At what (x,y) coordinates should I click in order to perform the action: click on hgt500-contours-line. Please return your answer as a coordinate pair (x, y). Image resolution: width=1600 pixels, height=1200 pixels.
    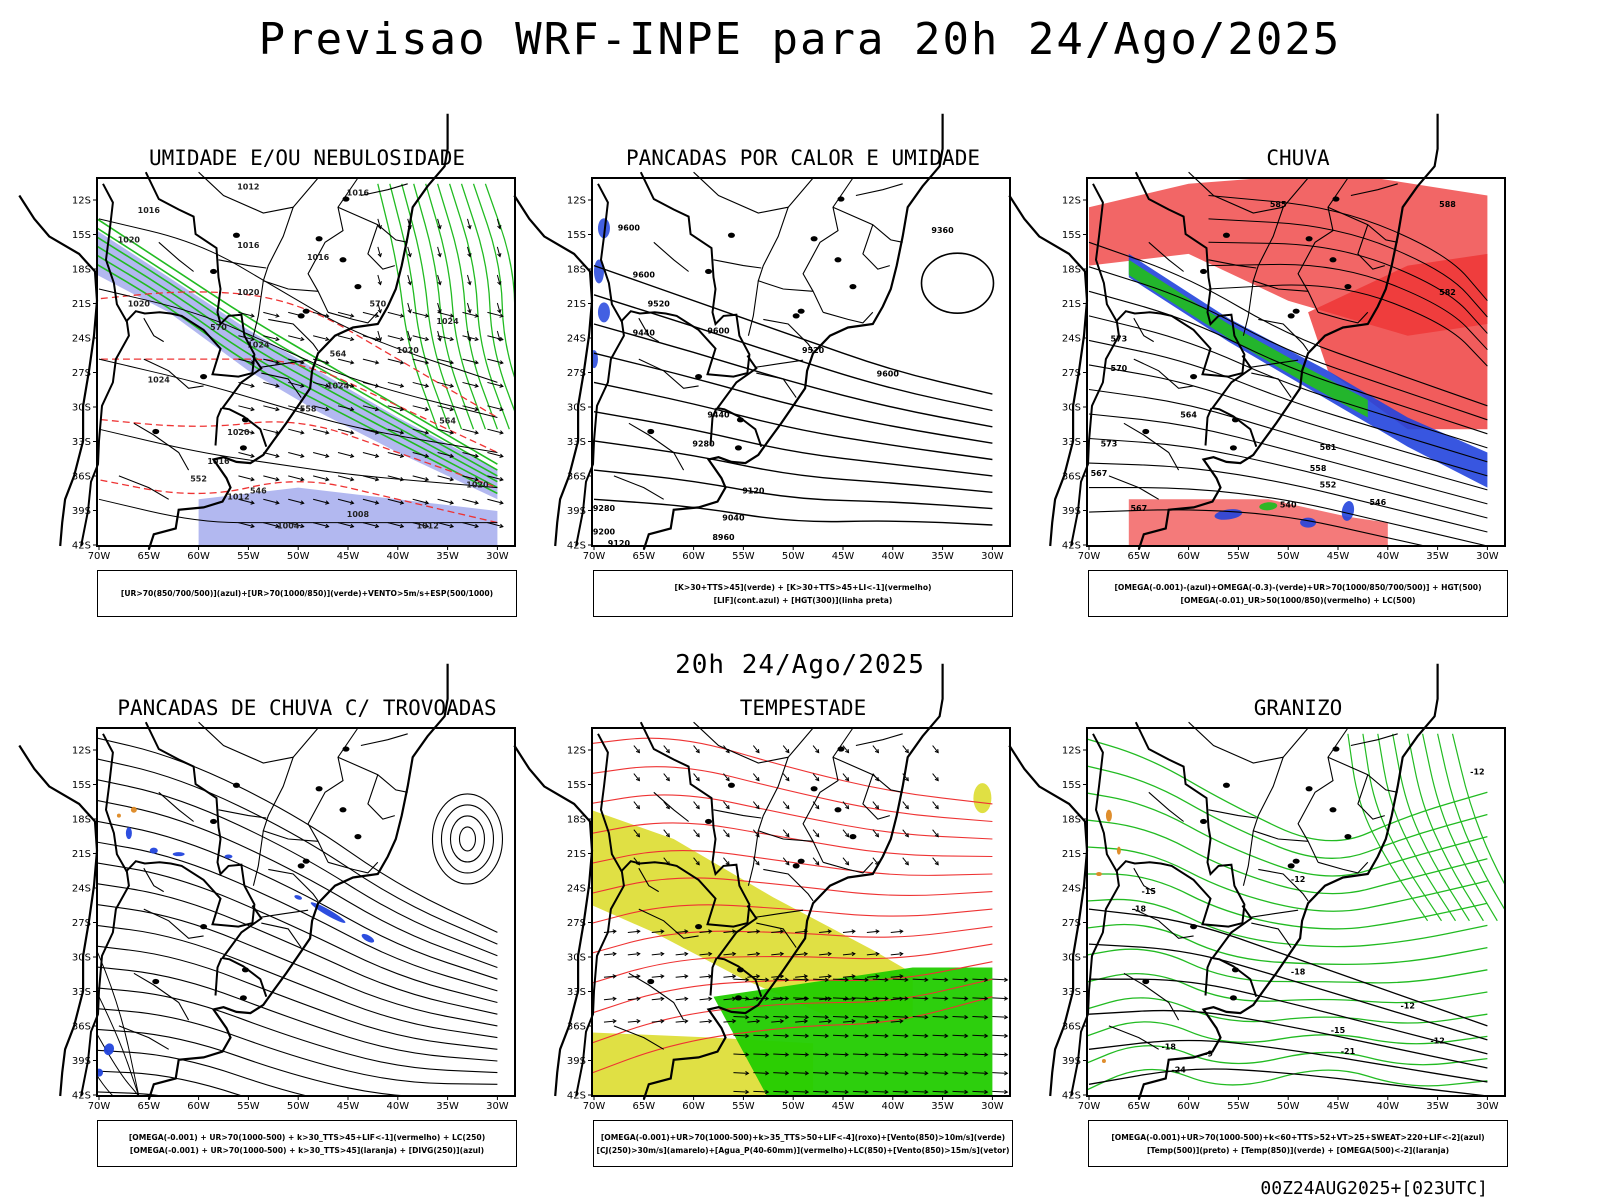
    Looking at the image, I should click on (1288, 343).